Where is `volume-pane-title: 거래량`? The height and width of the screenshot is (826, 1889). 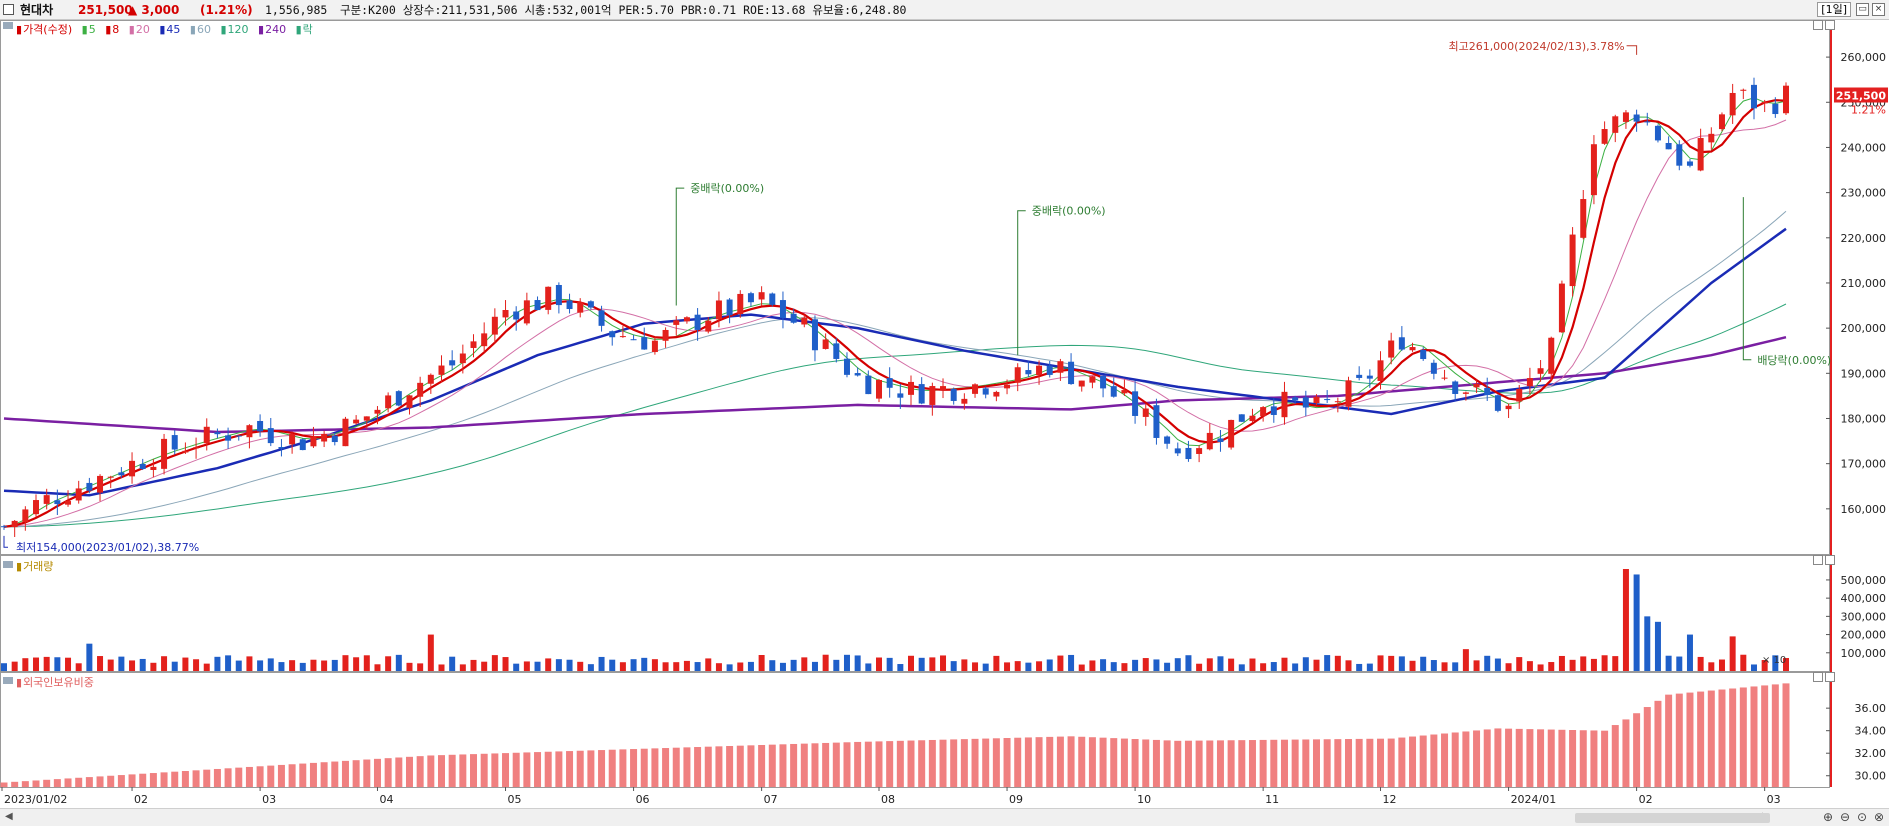 volume-pane-title: 거래량 is located at coordinates (38, 566).